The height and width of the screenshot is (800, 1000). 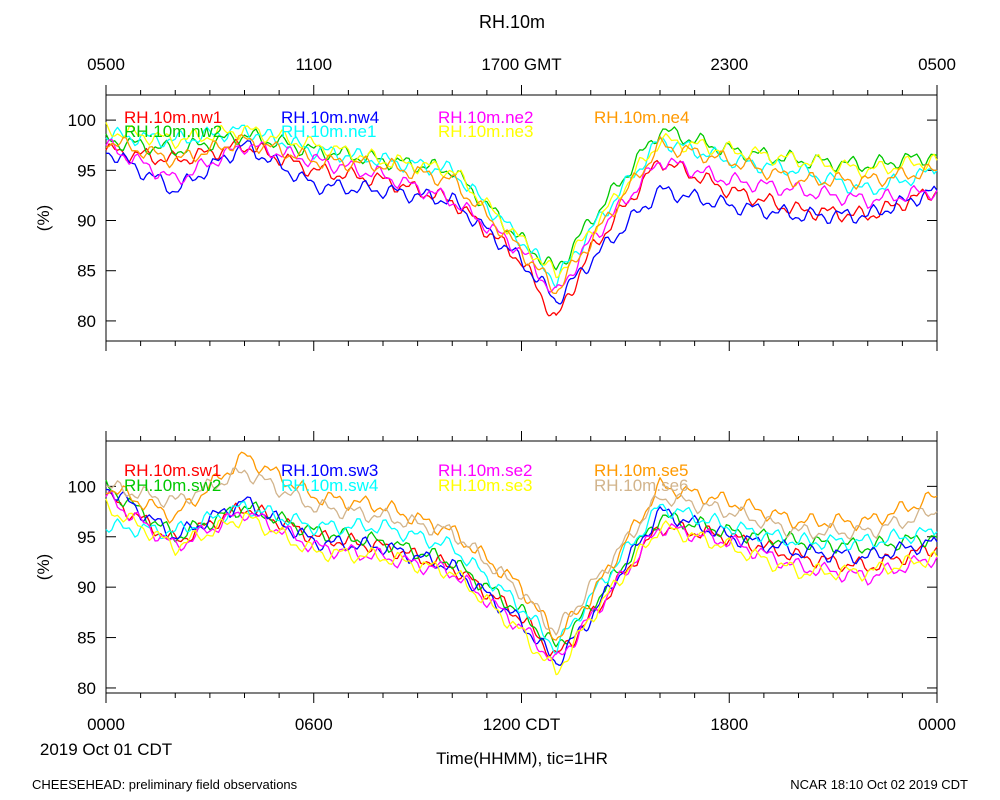 I want to click on chart-title: RH.10m, so click(x=512, y=22).